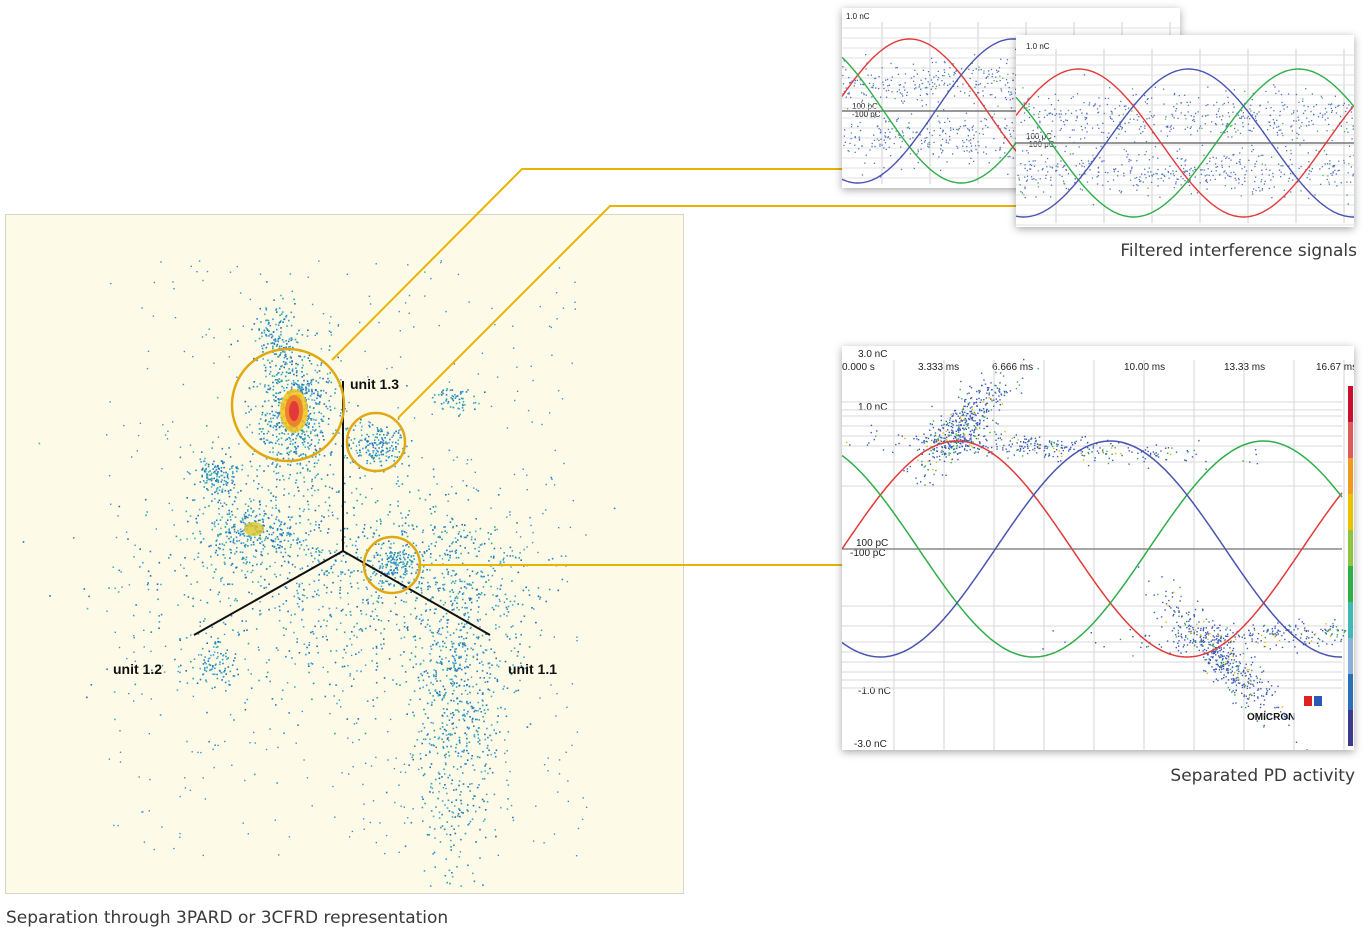 The height and width of the screenshot is (932, 1369). What do you see at coordinates (866, 114) in the screenshot?
I see `back-y-m100pc-label: -100 pC` at bounding box center [866, 114].